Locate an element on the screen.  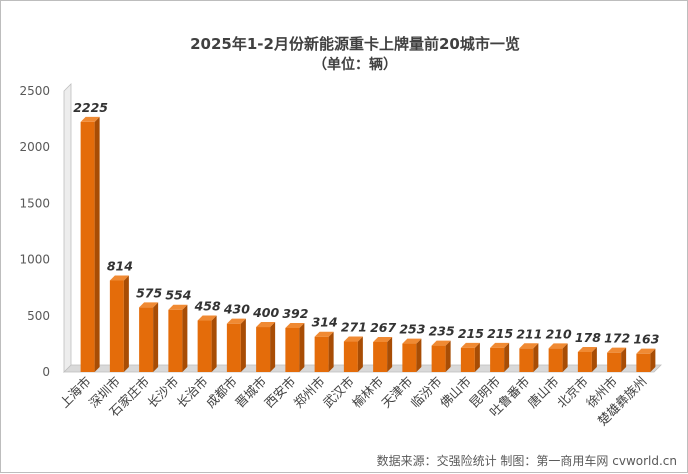
data-label: 163 is located at coordinates (646, 339).